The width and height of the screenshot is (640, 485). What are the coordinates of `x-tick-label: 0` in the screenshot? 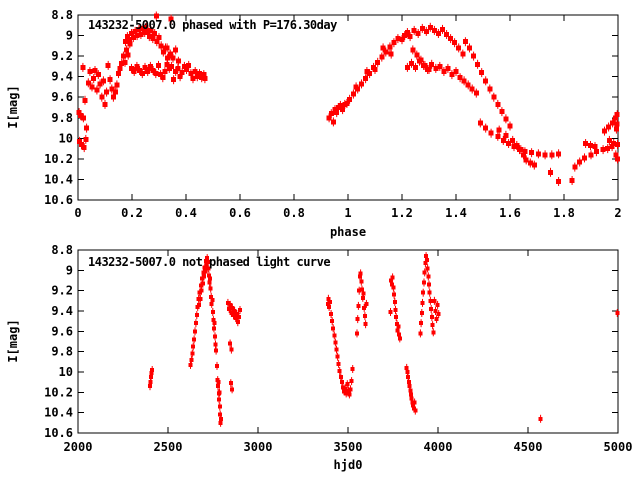 It's located at (77, 213).